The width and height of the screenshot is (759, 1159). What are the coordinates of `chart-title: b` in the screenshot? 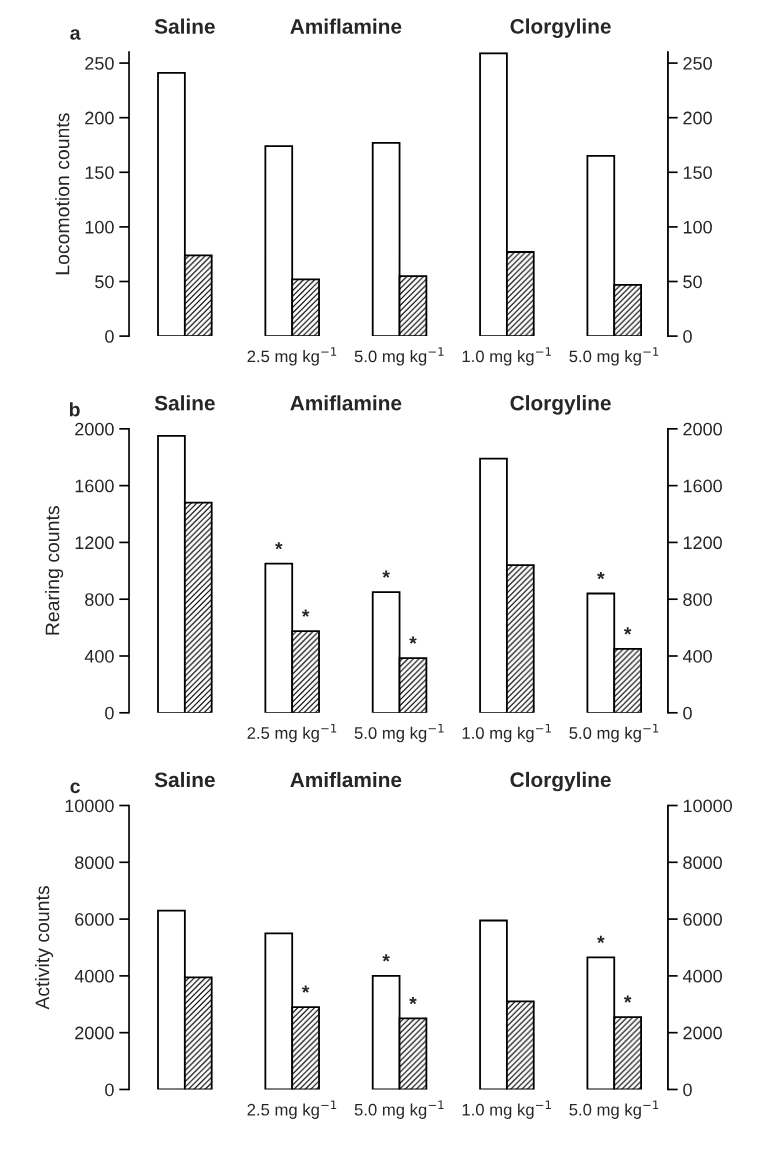 It's located at (74, 409).